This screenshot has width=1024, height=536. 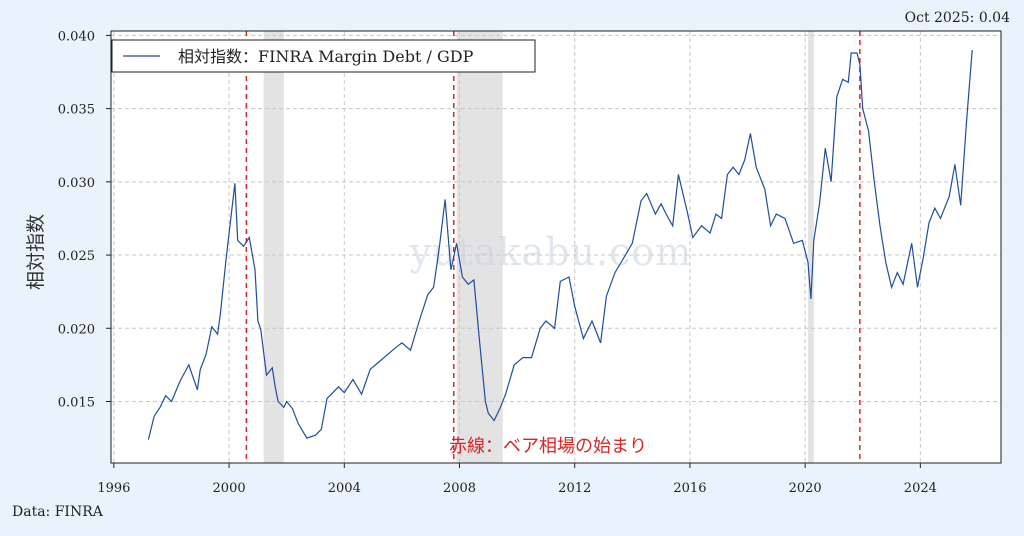 I want to click on y-tick-label: 0.035, so click(x=76, y=110).